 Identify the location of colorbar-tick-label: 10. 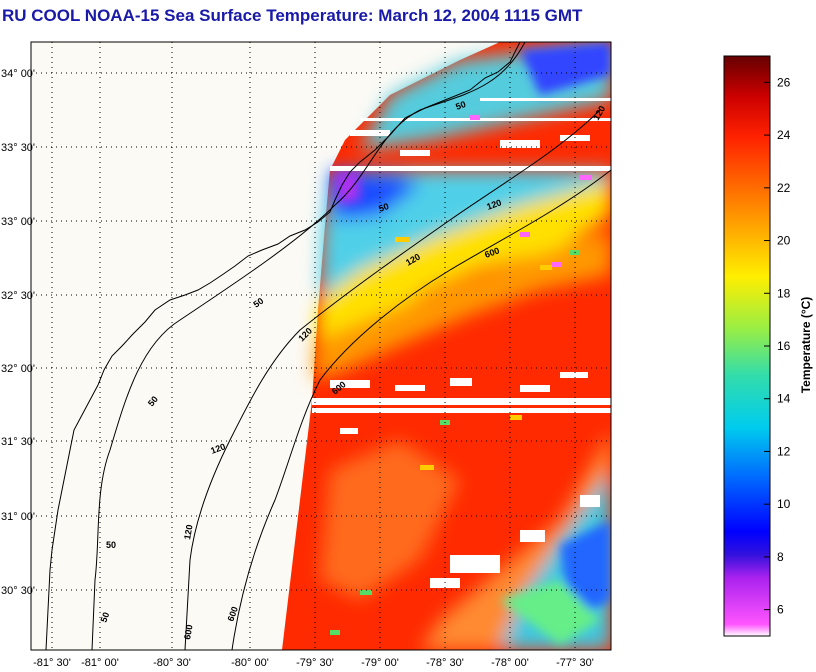
(784, 504).